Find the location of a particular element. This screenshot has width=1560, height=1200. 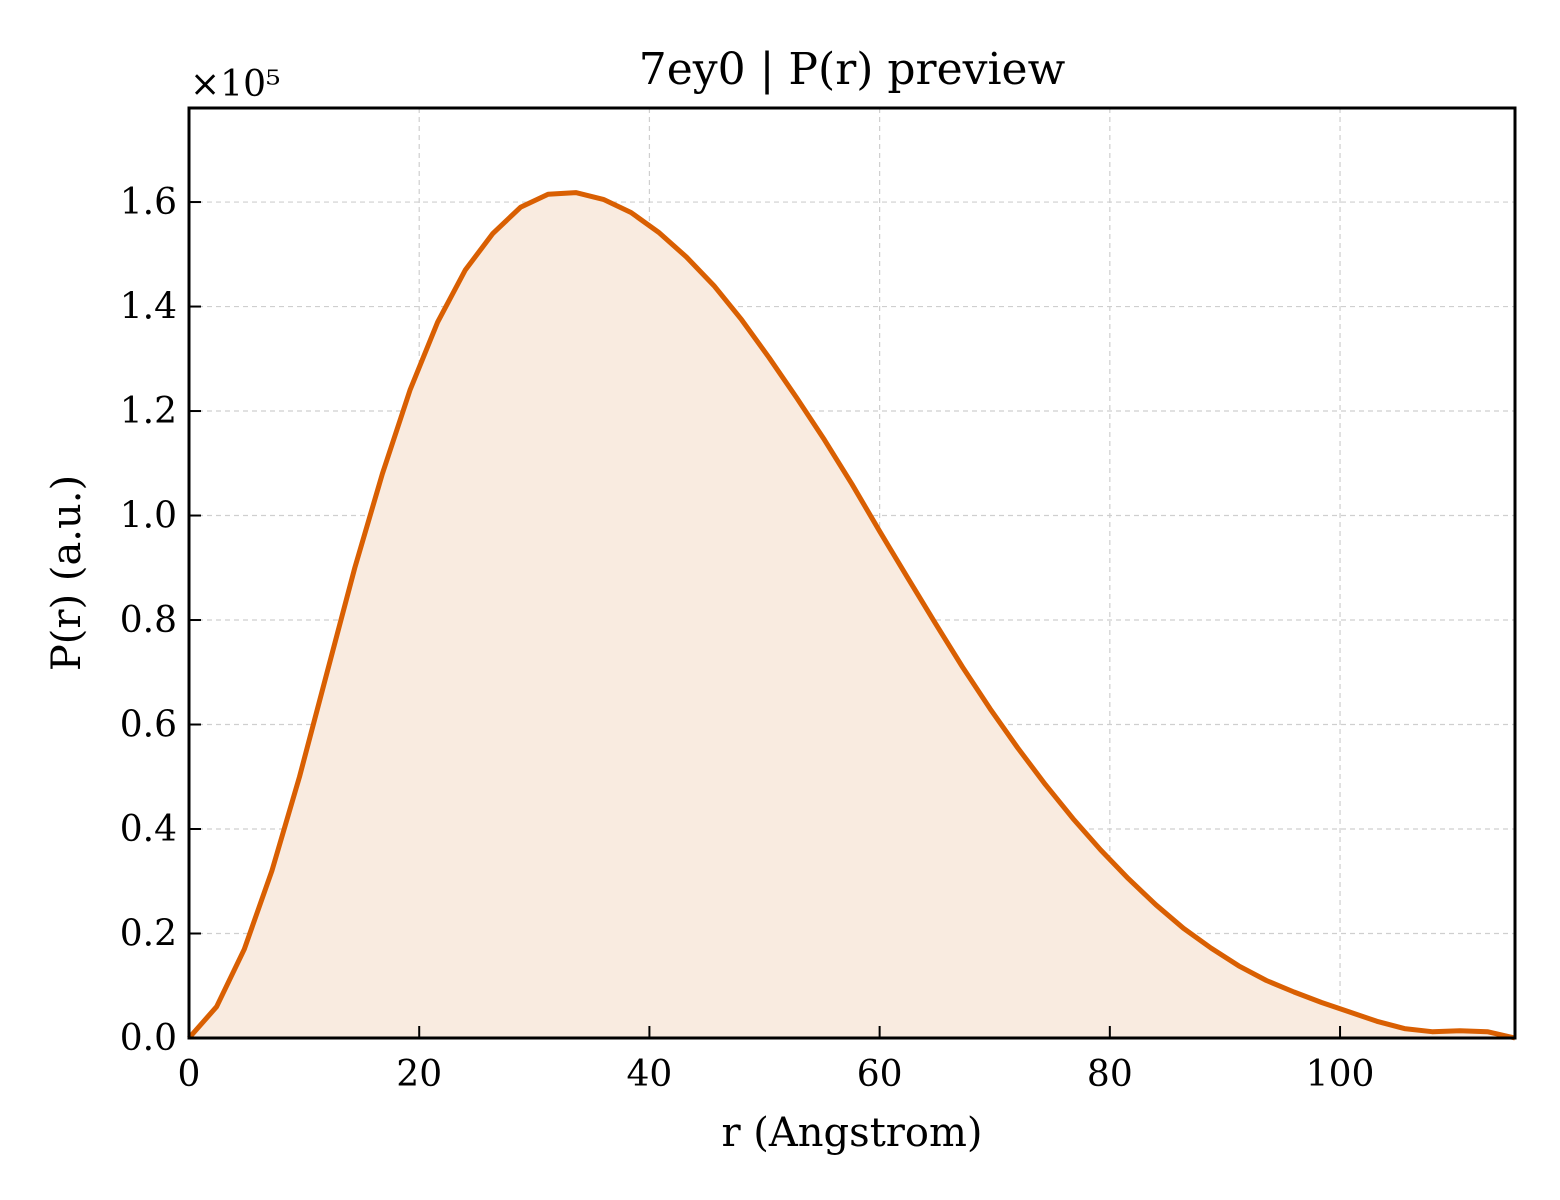

y-axis-title: P(r) (a.u.) is located at coordinates (67, 573).